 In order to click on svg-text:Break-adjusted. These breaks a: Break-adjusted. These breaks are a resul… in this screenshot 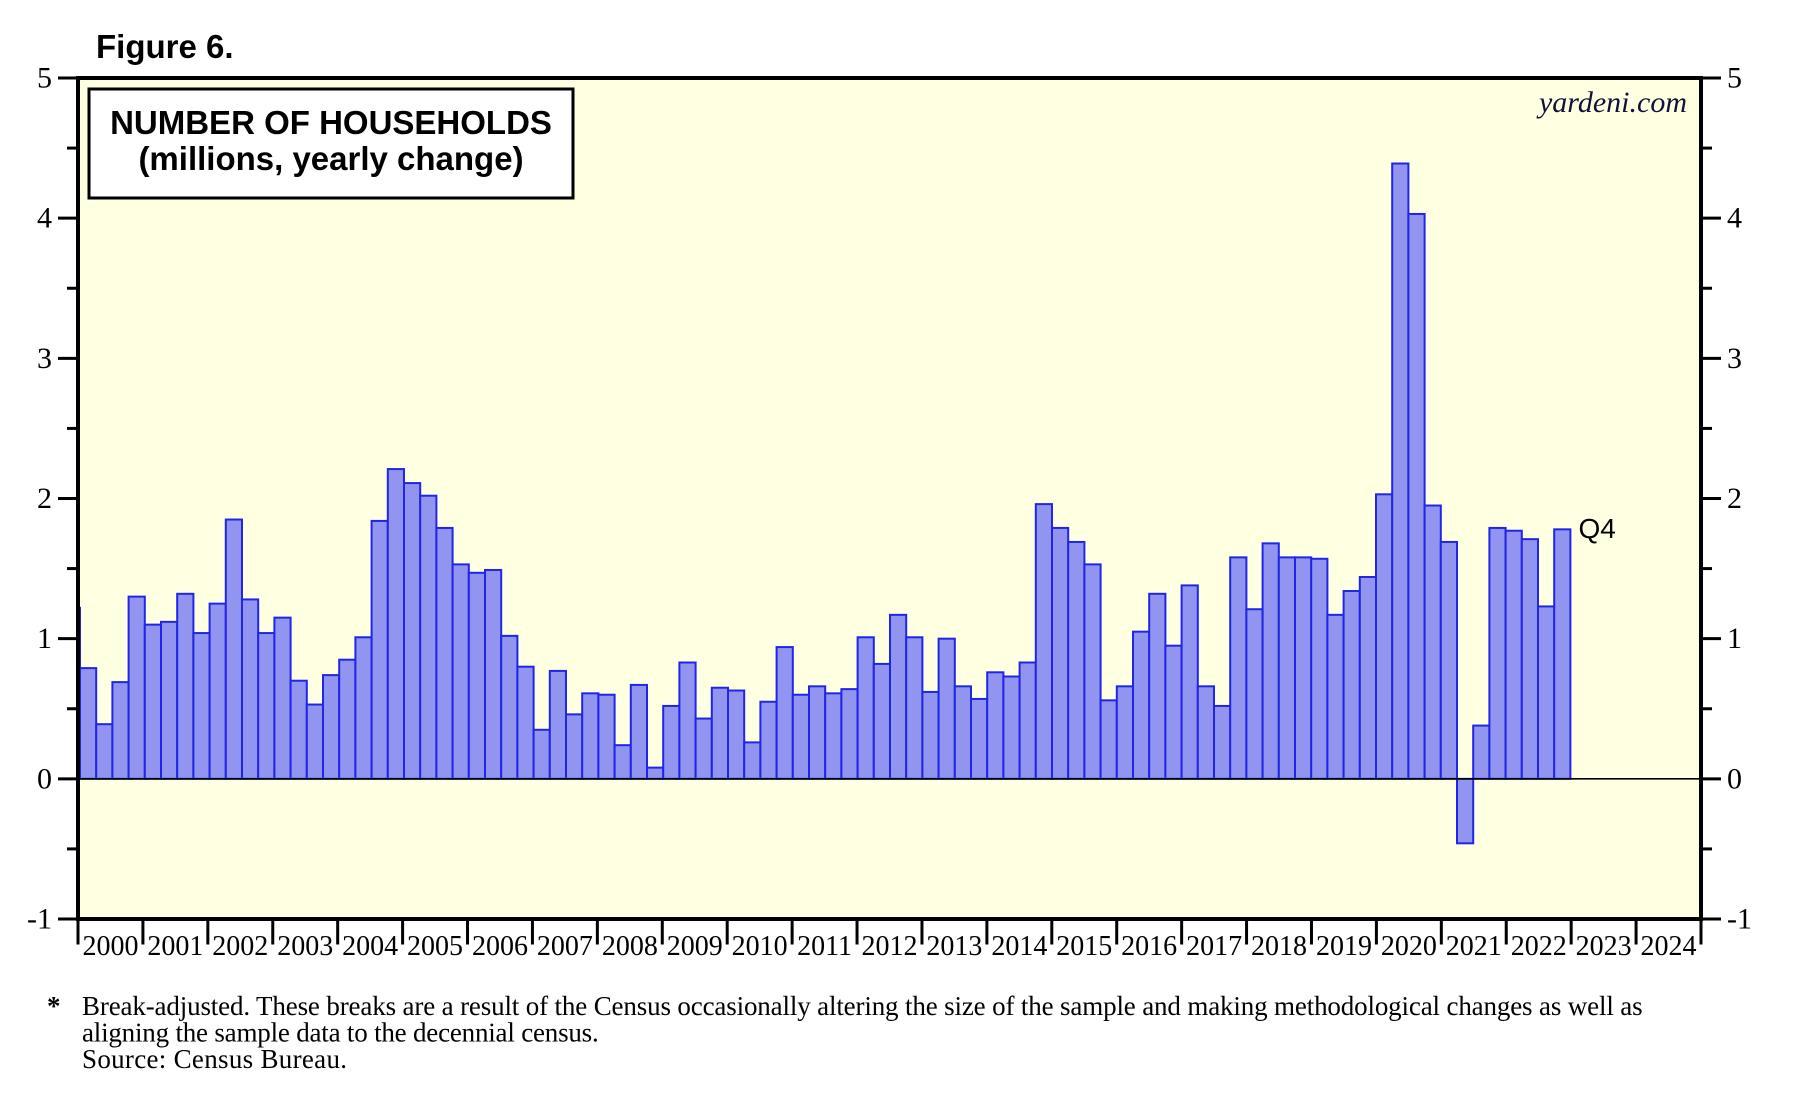, I will do `click(862, 1006)`.